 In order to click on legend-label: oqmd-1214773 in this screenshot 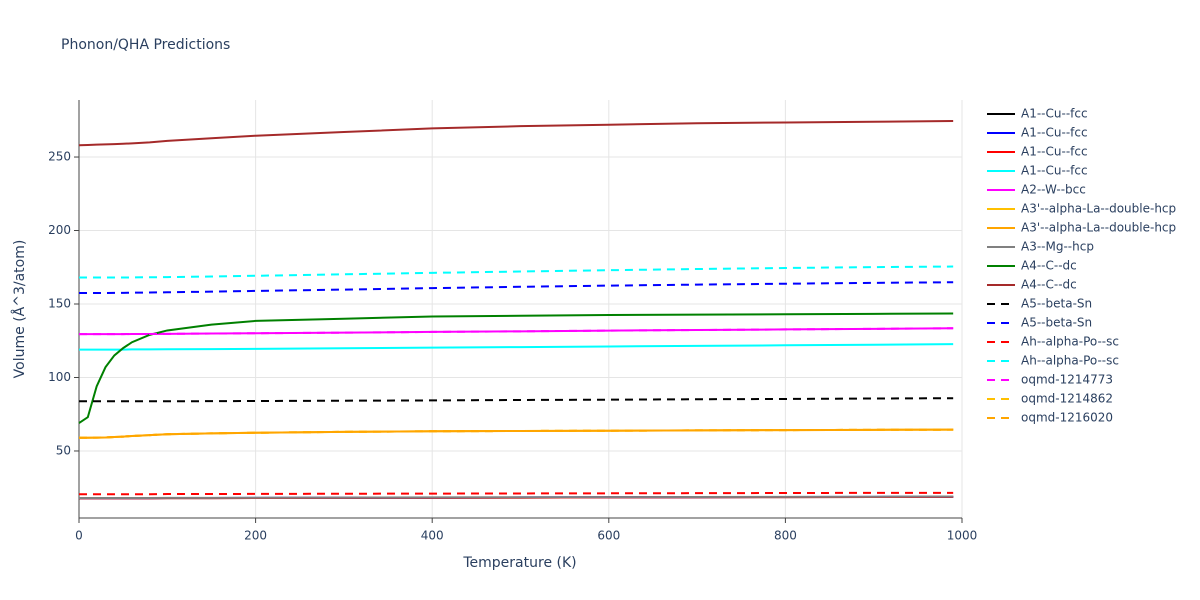, I will do `click(1067, 380)`.